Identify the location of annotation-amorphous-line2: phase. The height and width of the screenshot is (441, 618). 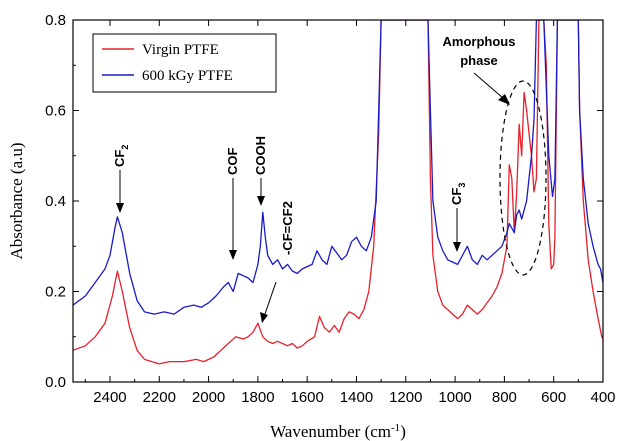
(479, 60).